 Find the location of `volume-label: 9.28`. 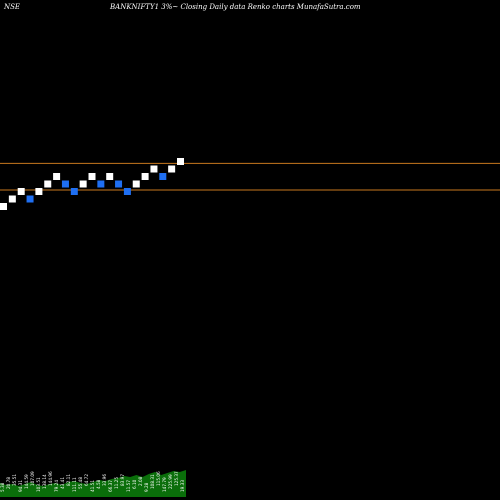

volume-label: 9.28 is located at coordinates (146, 487).